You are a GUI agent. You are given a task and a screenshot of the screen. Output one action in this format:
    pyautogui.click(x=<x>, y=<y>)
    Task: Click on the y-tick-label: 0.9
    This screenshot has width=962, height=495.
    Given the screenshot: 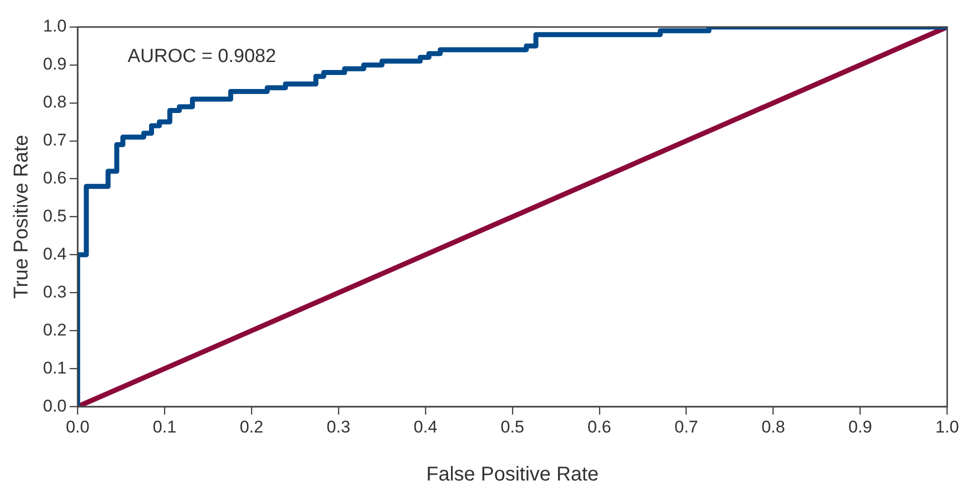 What is the action you would take?
    pyautogui.click(x=54, y=64)
    